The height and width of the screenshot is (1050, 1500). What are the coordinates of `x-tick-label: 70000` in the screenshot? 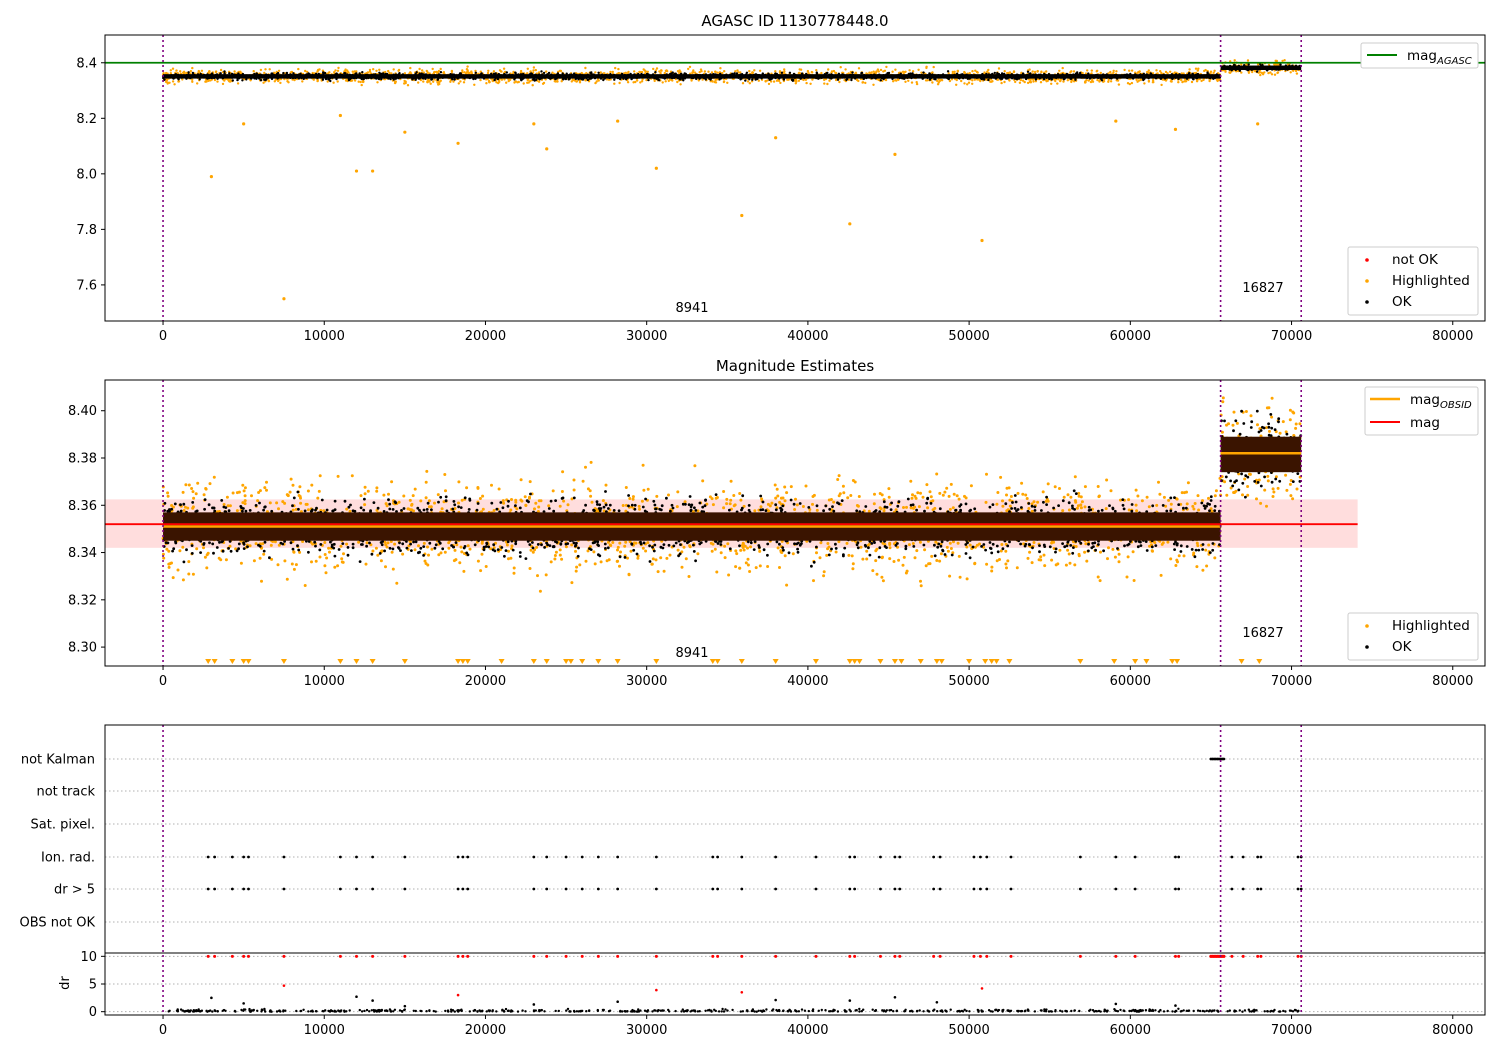 It's located at (1291, 1030).